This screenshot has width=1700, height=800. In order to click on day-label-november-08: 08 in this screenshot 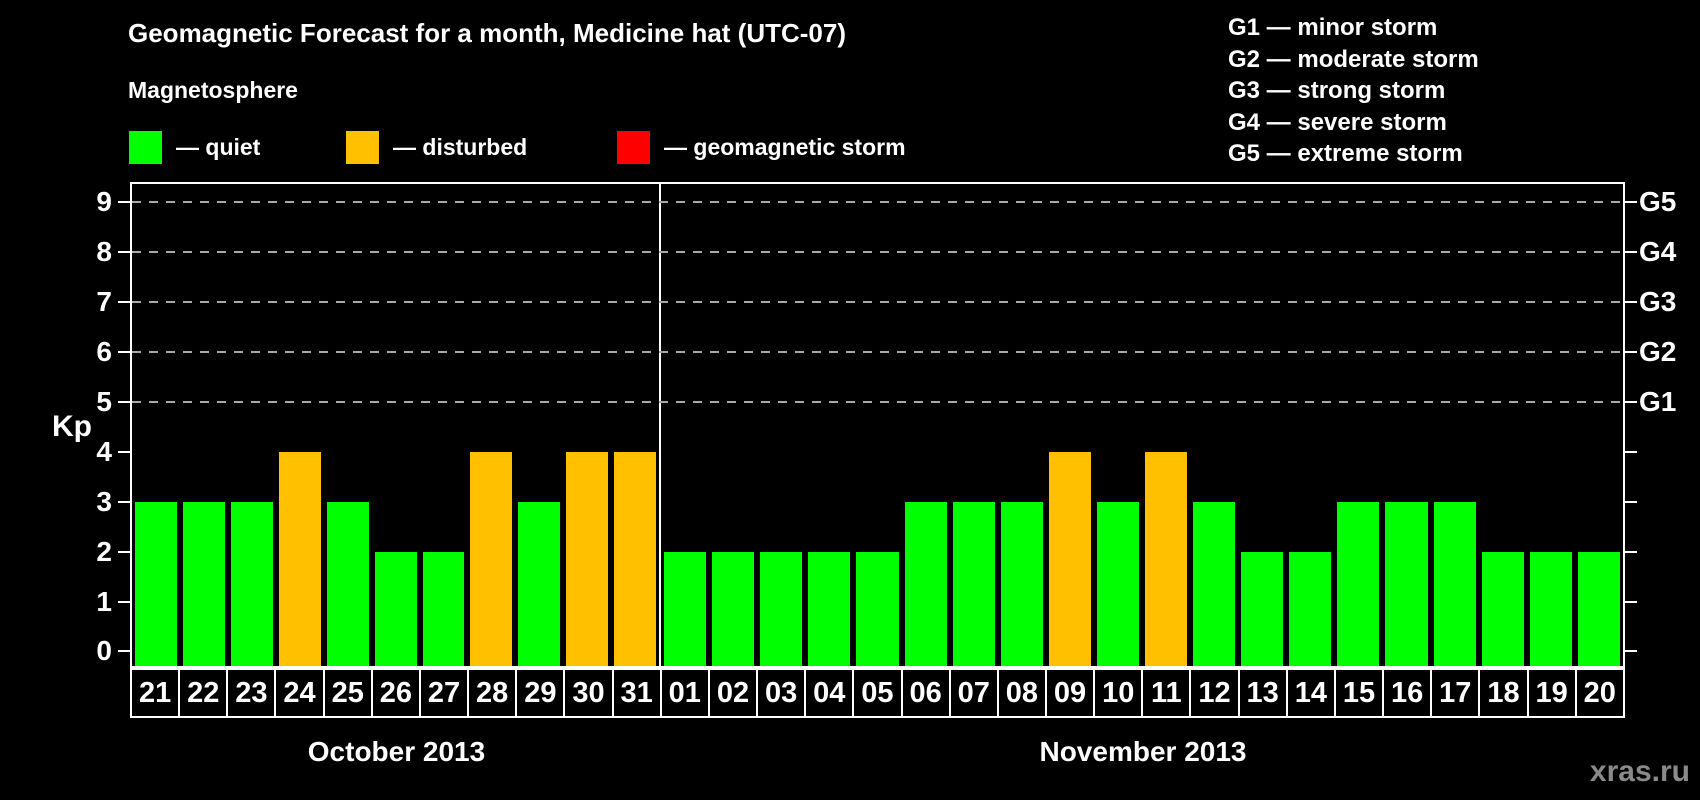, I will do `click(1023, 693)`.